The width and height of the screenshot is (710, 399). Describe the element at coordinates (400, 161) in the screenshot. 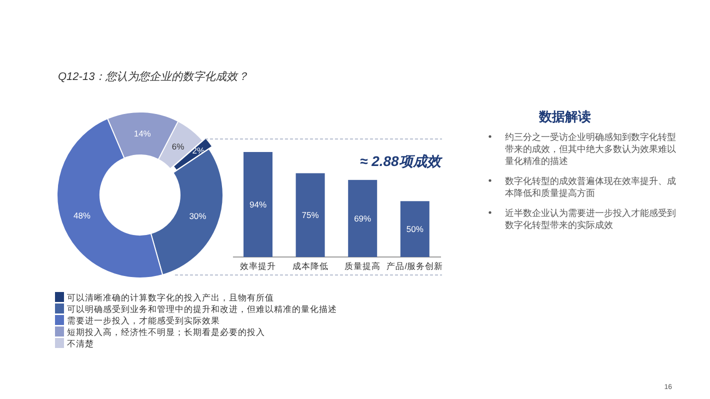

I see `annotation: ≈ 2.88项成效` at that location.